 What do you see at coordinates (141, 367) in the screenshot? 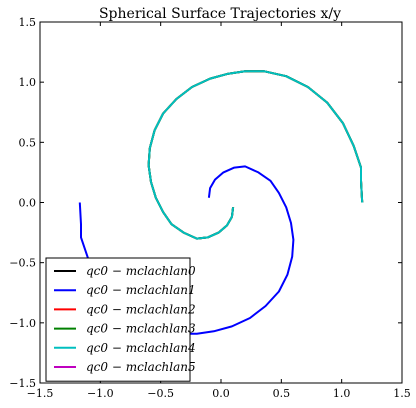
I see `legend-label: qc0 − mclachlan5` at bounding box center [141, 367].